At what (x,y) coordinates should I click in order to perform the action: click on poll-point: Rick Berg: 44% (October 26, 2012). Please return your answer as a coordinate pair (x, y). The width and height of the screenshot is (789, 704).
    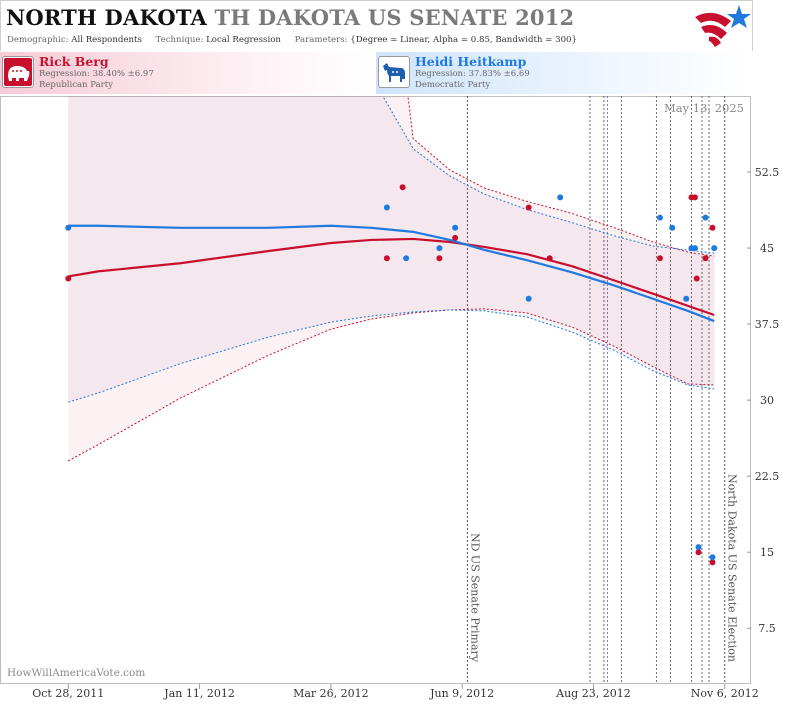
    Looking at the image, I should click on (705, 258).